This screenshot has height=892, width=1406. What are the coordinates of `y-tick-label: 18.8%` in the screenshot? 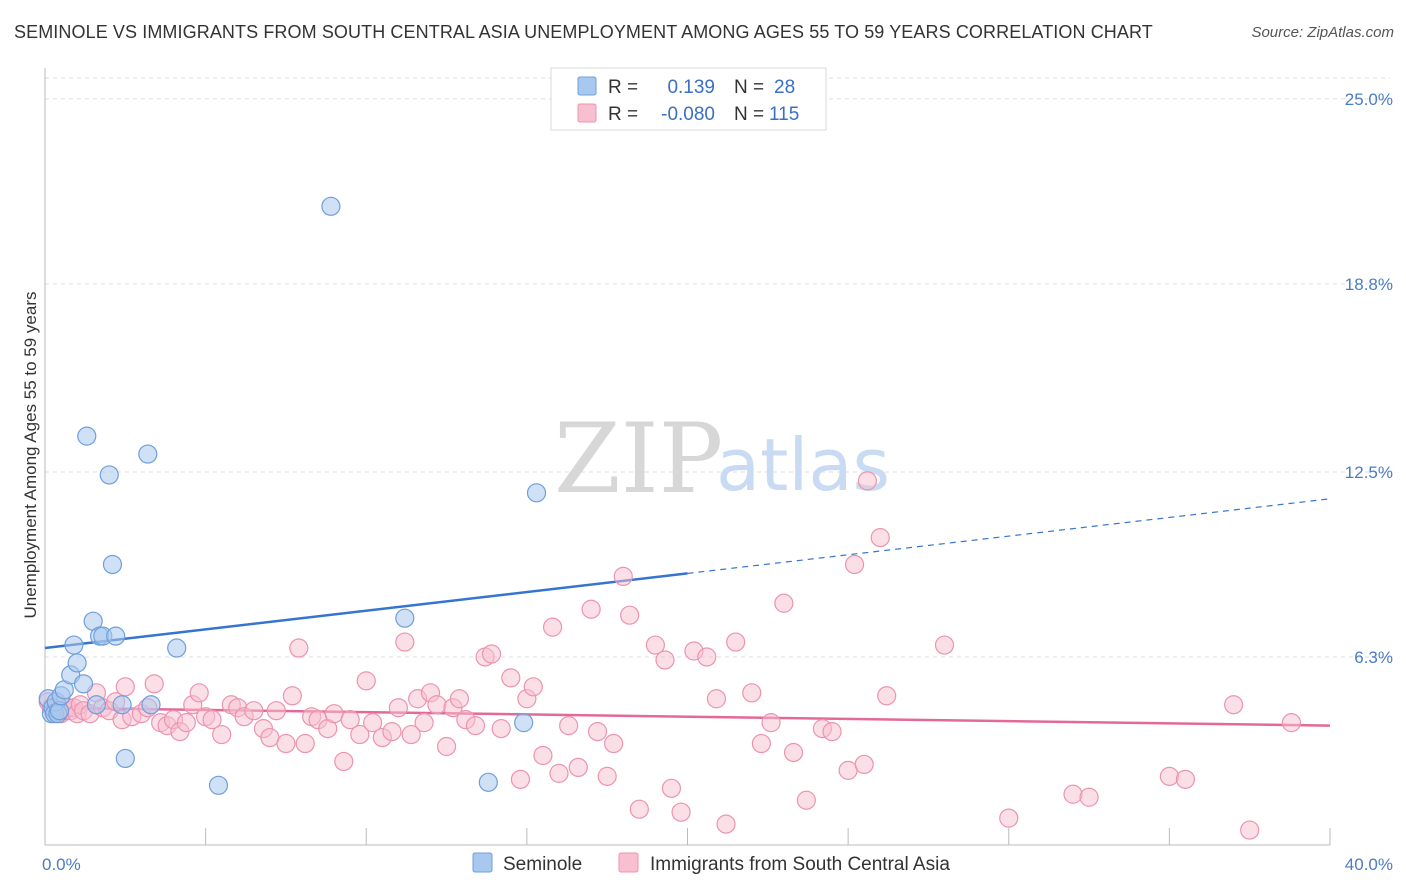 It's located at (1369, 284).